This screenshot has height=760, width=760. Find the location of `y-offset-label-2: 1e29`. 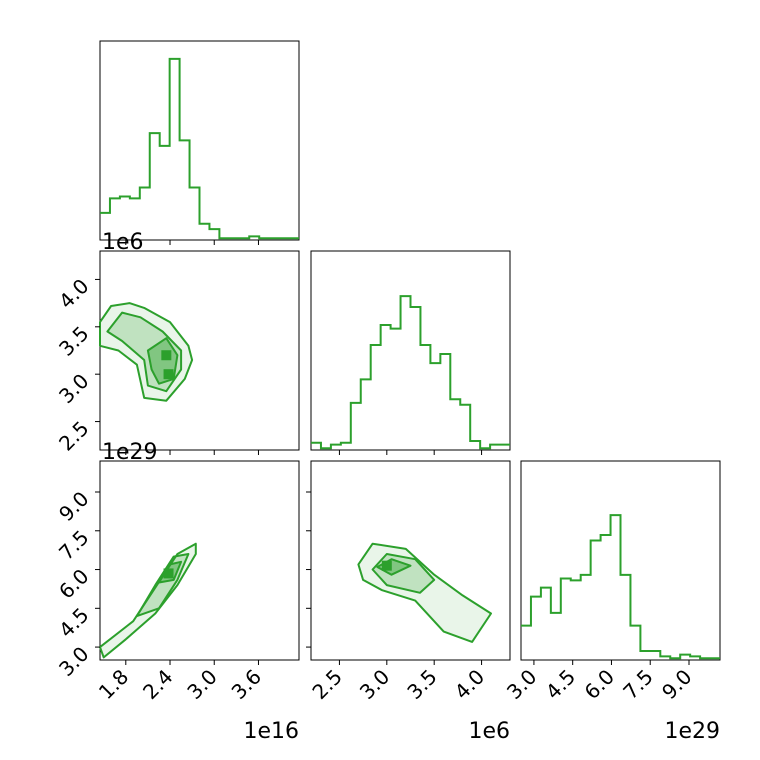

y-offset-label-2: 1e29 is located at coordinates (130, 452).